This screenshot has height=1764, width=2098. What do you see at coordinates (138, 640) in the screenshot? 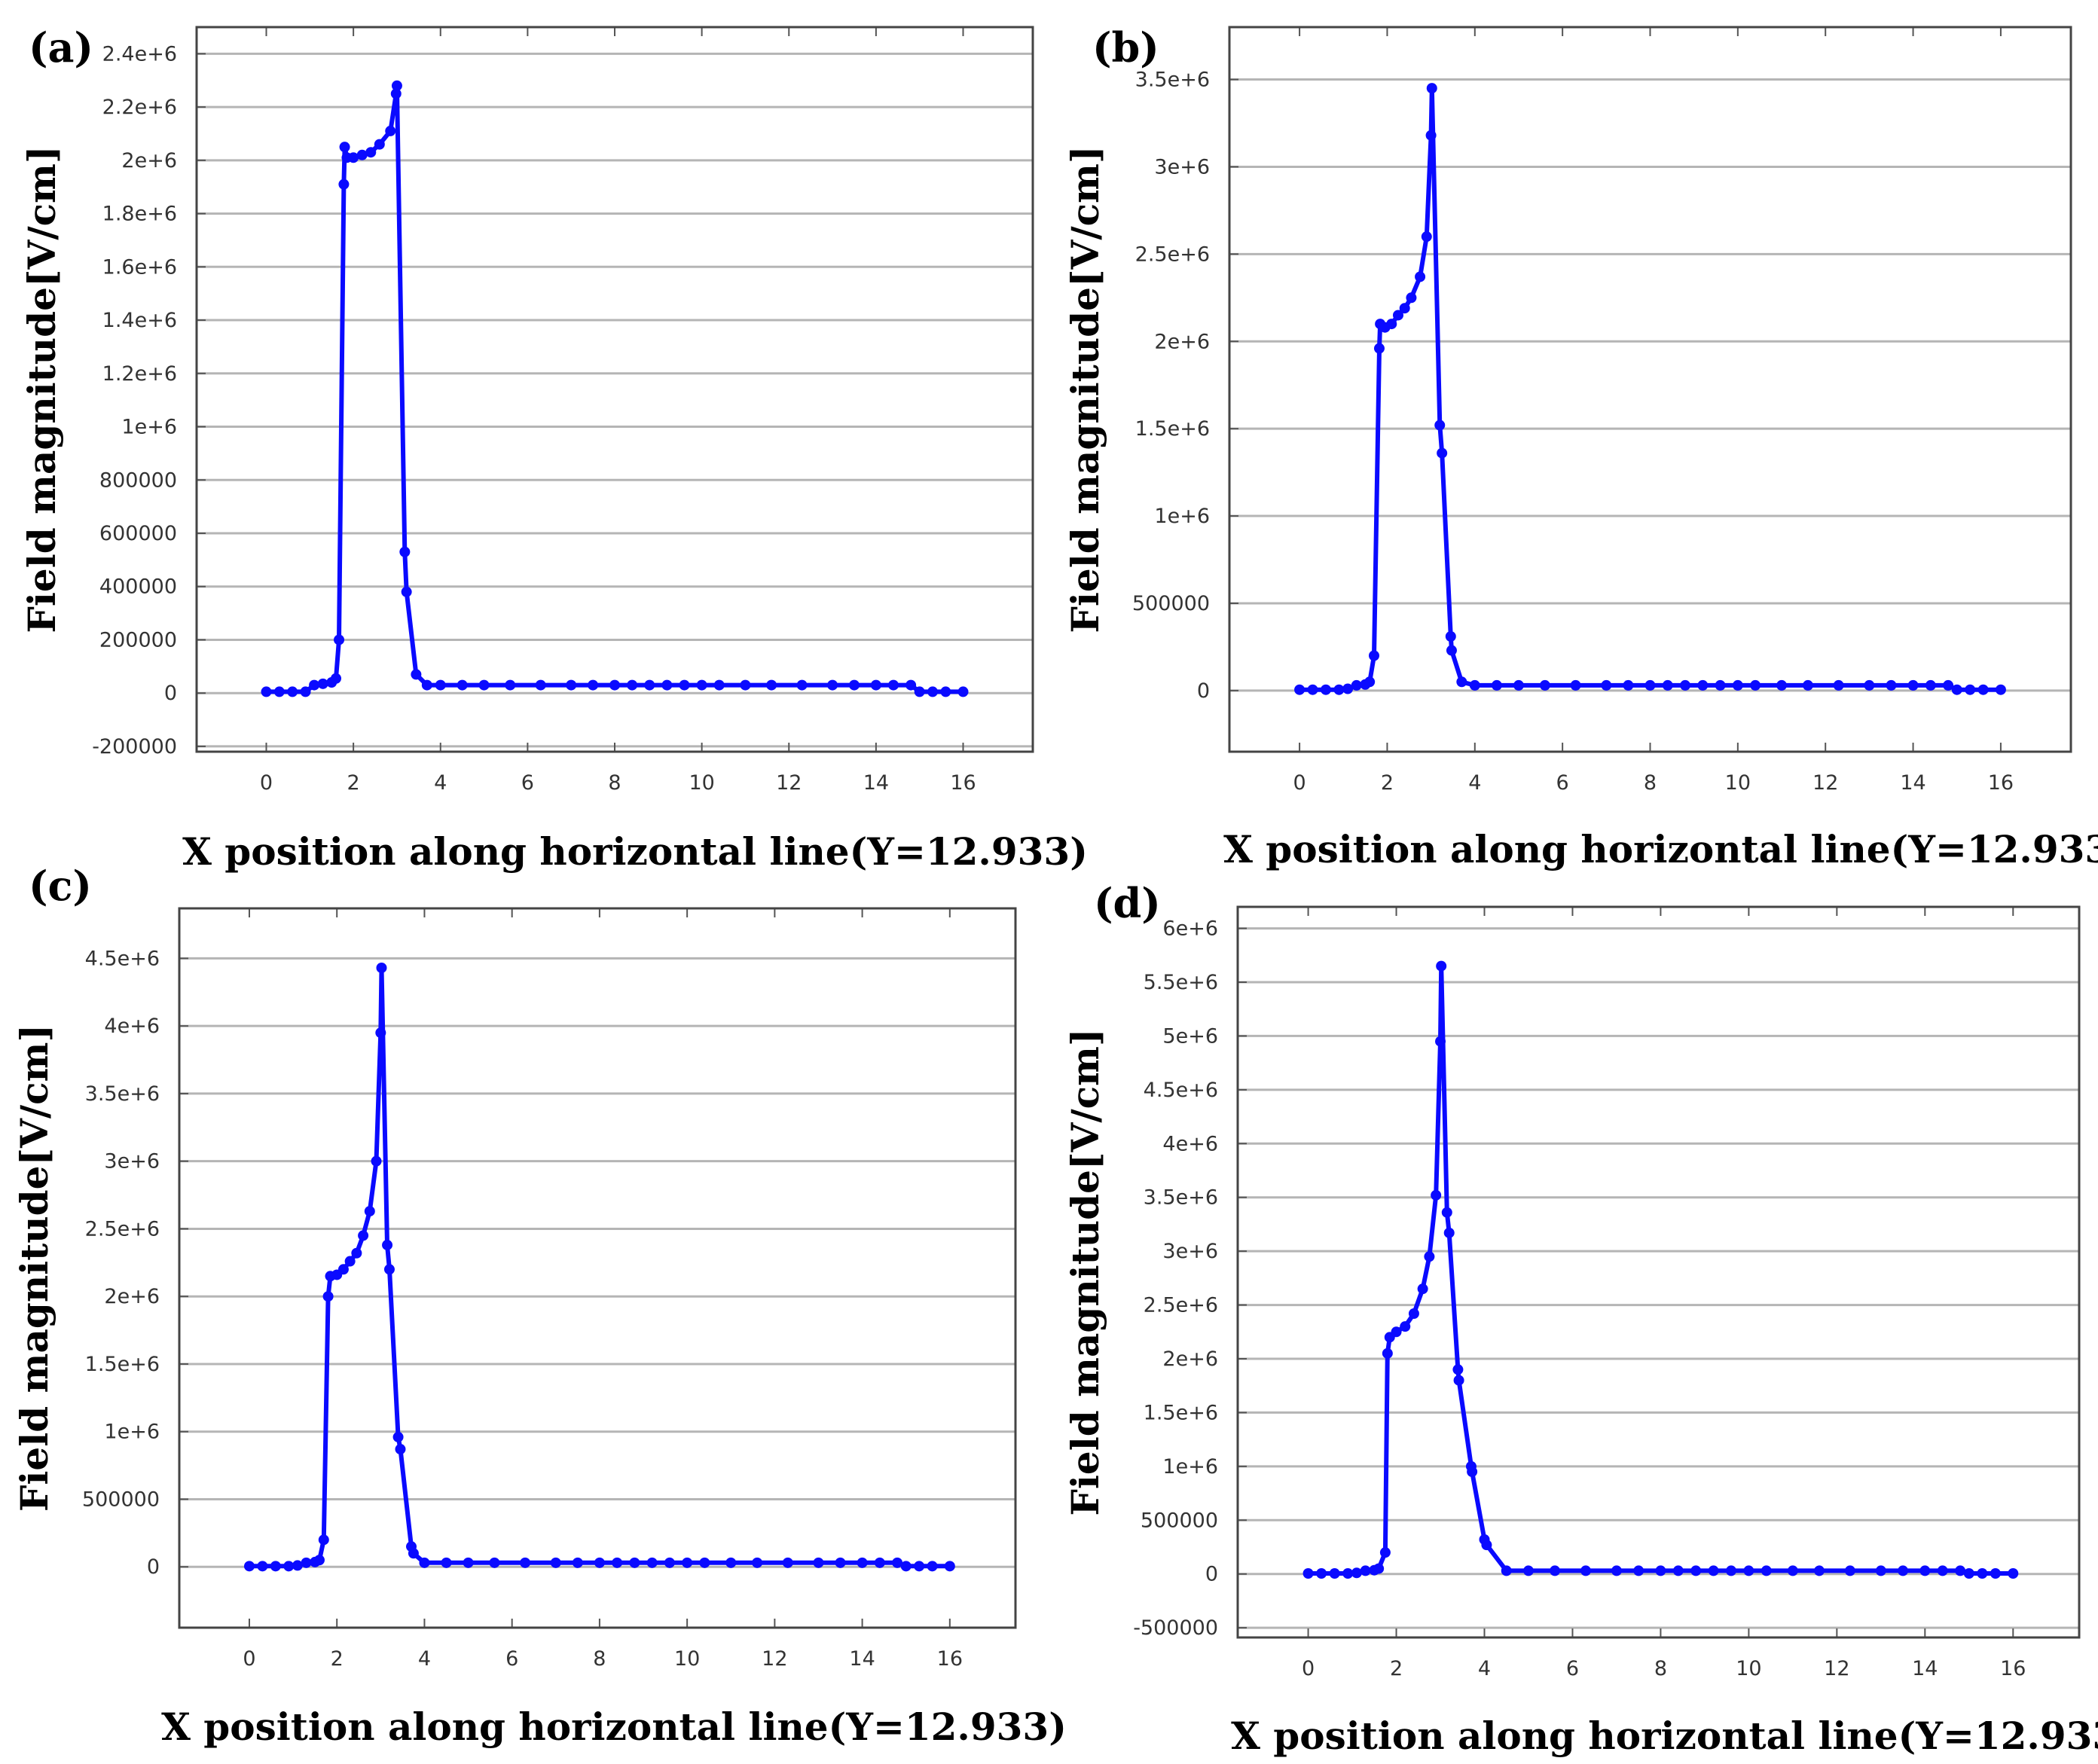
I see `y-tick-label: 200000` at bounding box center [138, 640].